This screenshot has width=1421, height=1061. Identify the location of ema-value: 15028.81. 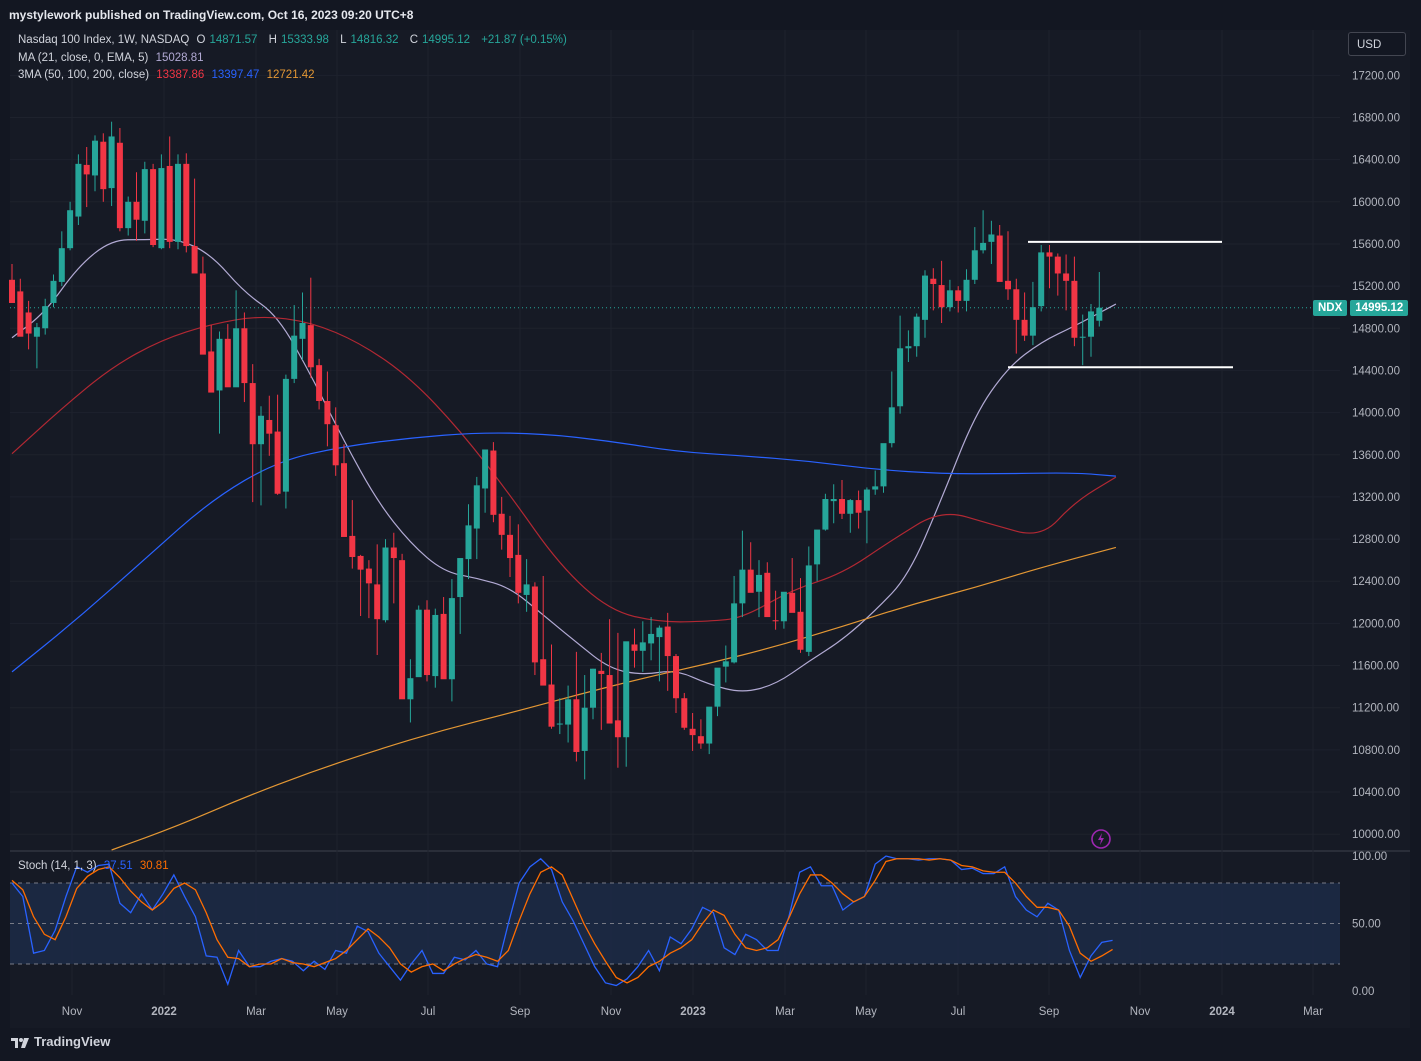
(179, 58).